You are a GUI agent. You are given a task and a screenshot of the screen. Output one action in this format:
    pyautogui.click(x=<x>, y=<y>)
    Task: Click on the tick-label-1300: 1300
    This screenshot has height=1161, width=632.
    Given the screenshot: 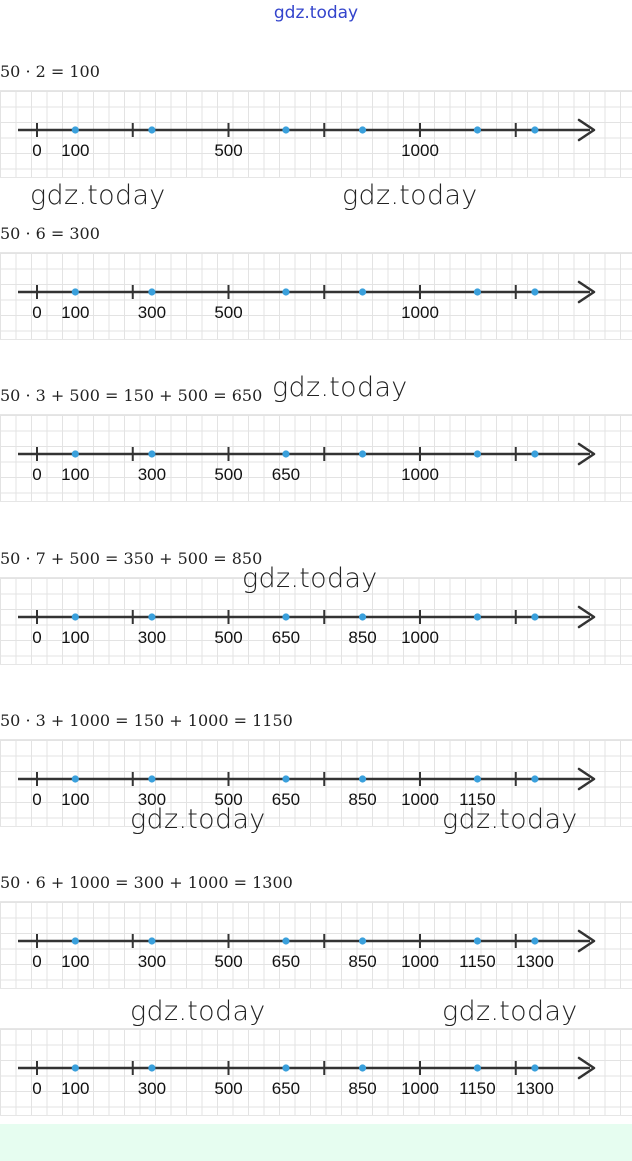 What is the action you would take?
    pyautogui.click(x=535, y=1088)
    